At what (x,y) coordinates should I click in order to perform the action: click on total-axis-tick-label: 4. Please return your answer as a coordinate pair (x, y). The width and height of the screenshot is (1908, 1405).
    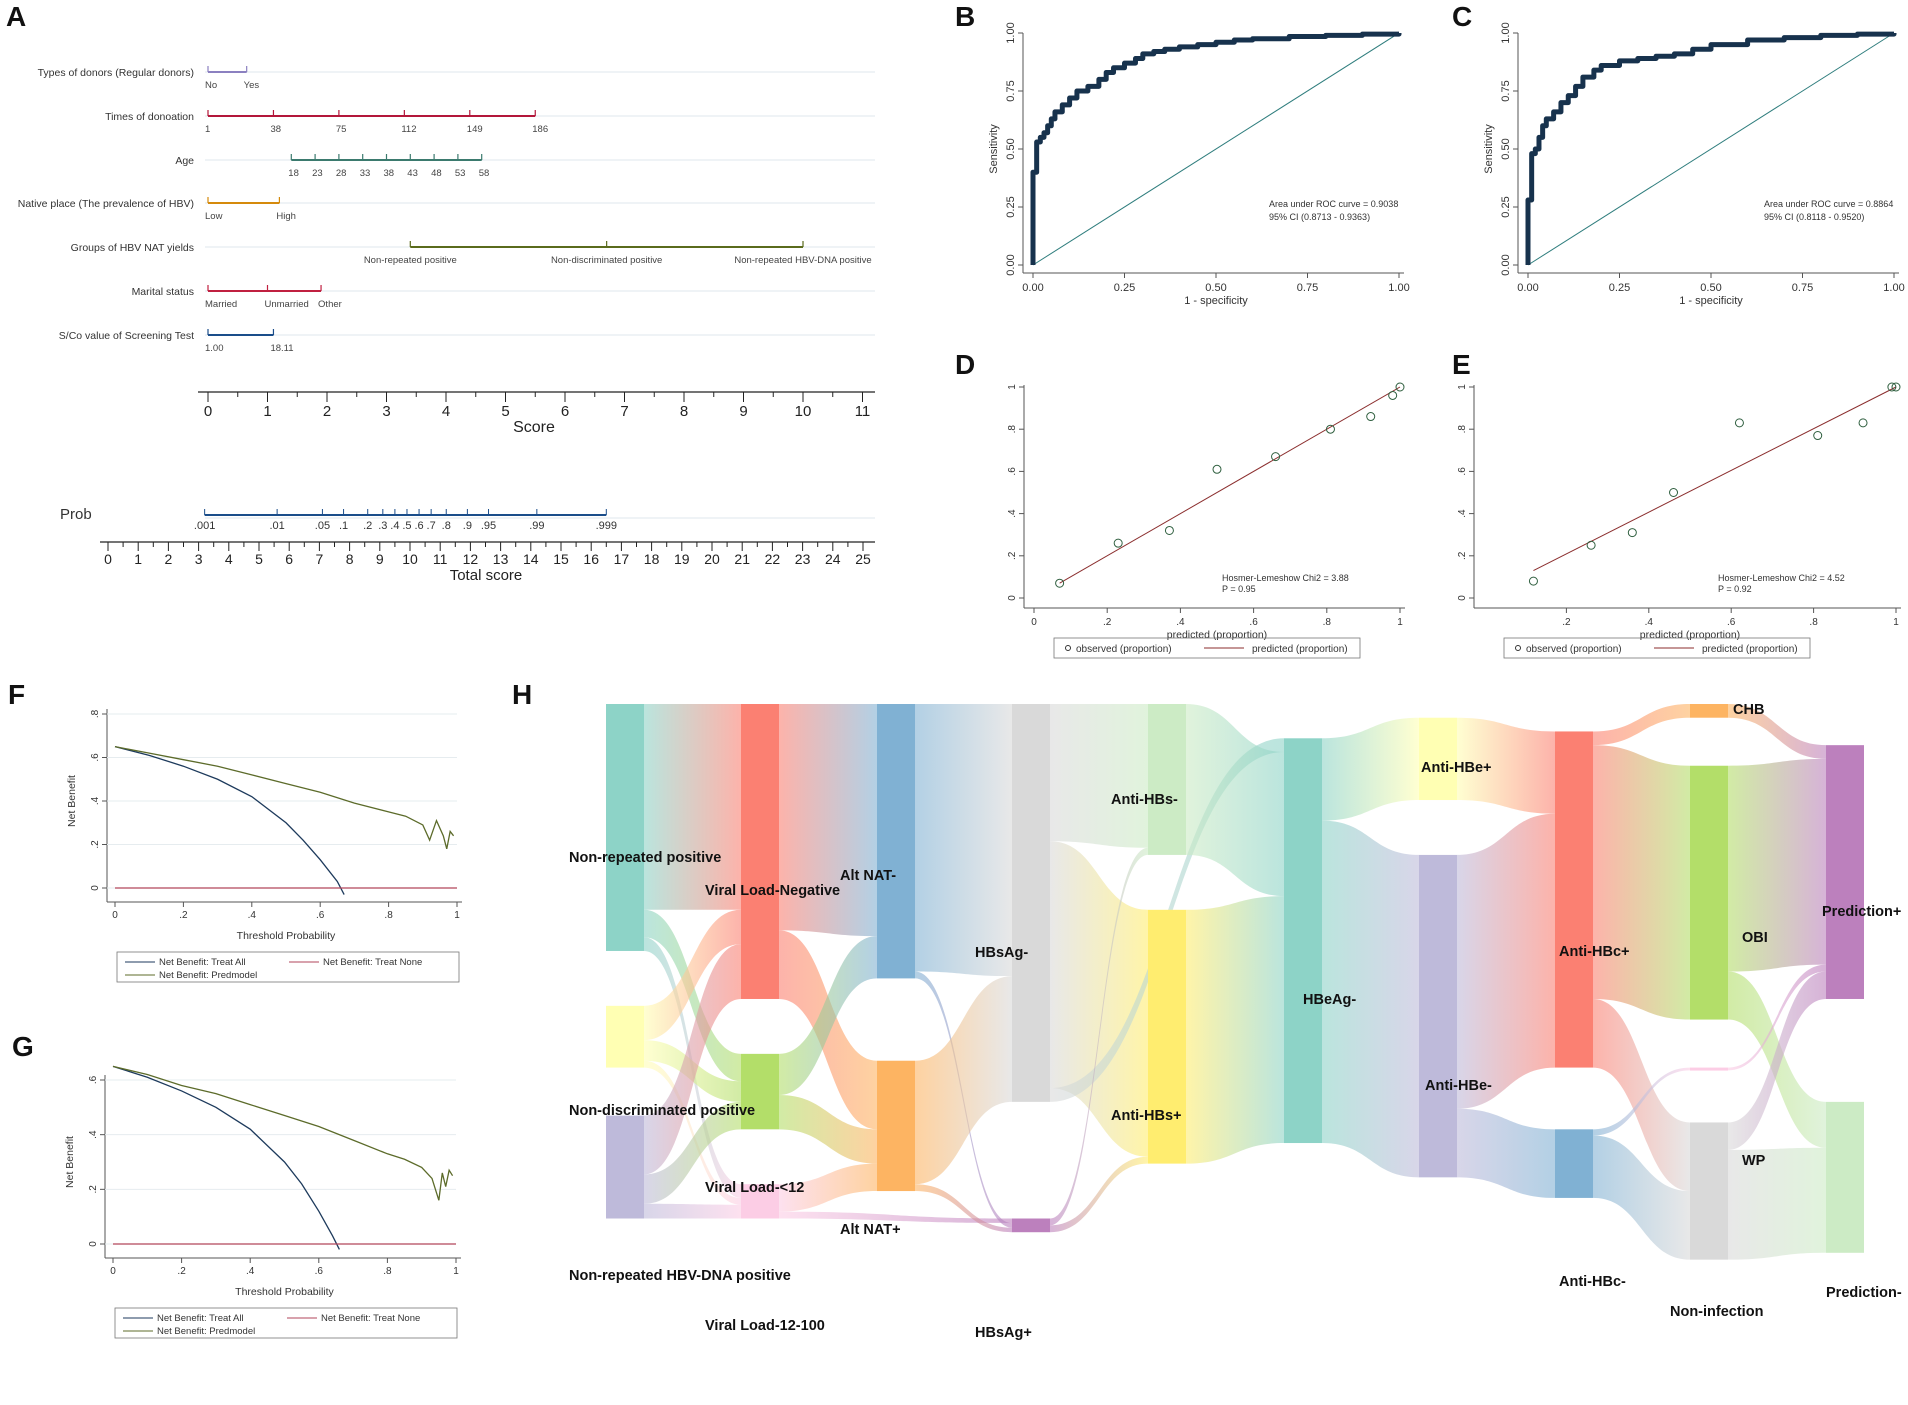
    Looking at the image, I should click on (229, 559).